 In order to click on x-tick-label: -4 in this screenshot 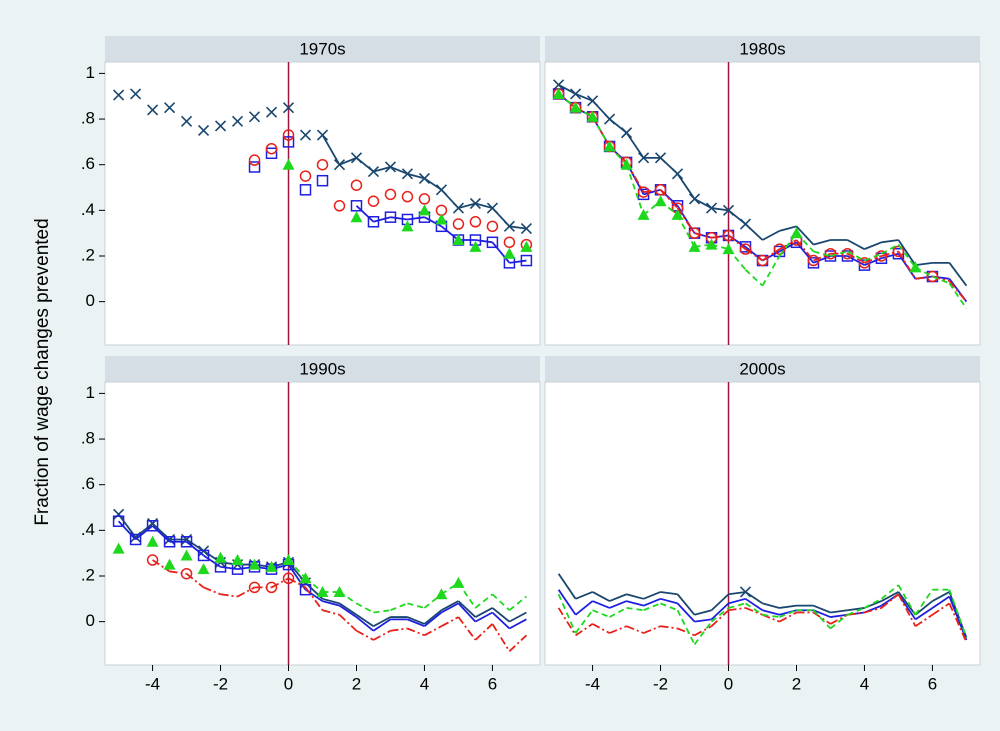, I will do `click(592, 683)`.